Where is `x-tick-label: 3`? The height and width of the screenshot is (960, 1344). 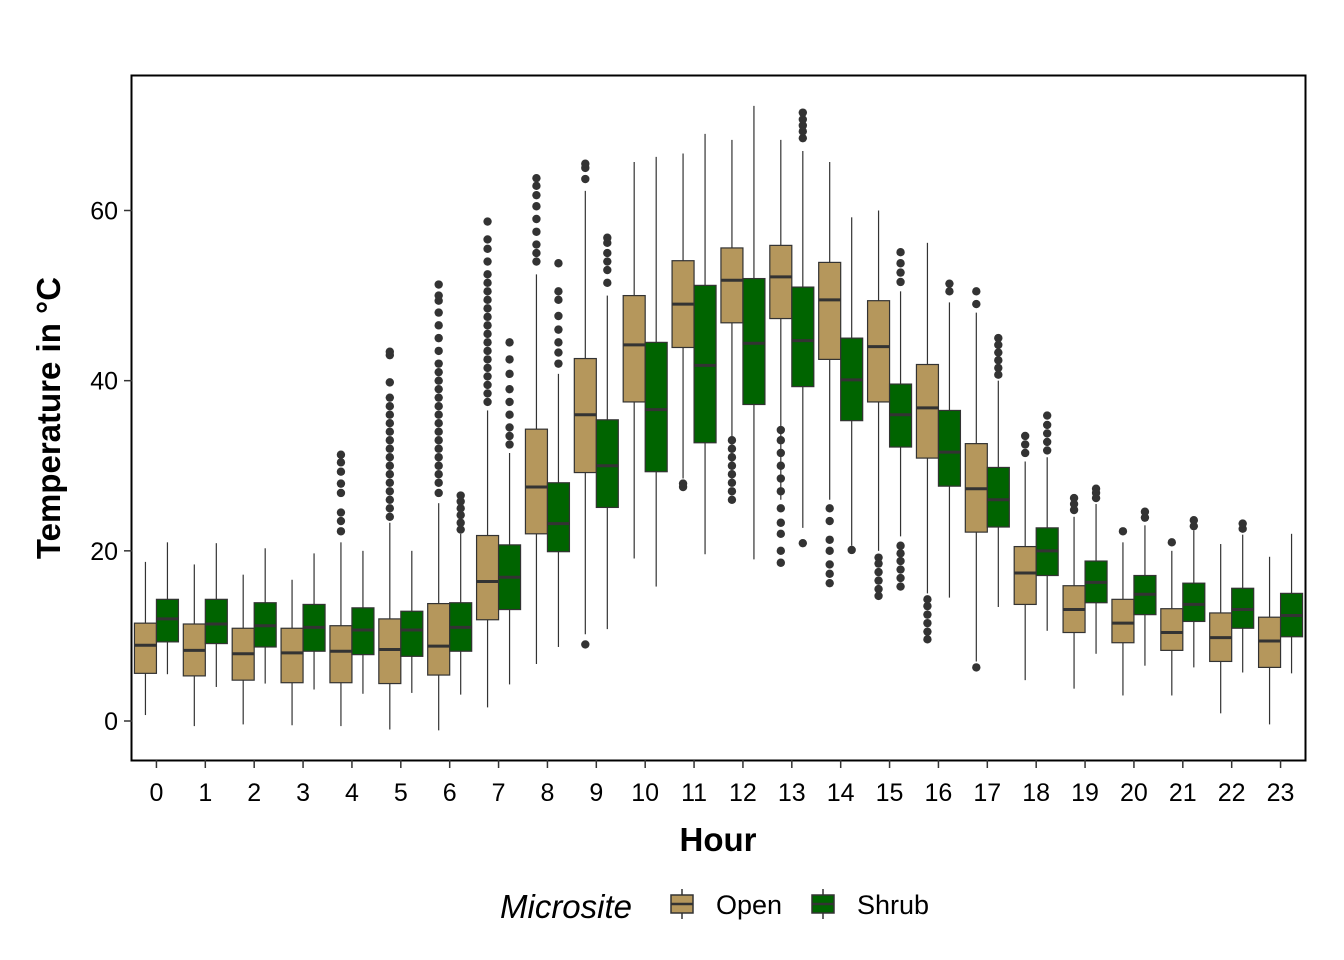
x-tick-label: 3 is located at coordinates (303, 793).